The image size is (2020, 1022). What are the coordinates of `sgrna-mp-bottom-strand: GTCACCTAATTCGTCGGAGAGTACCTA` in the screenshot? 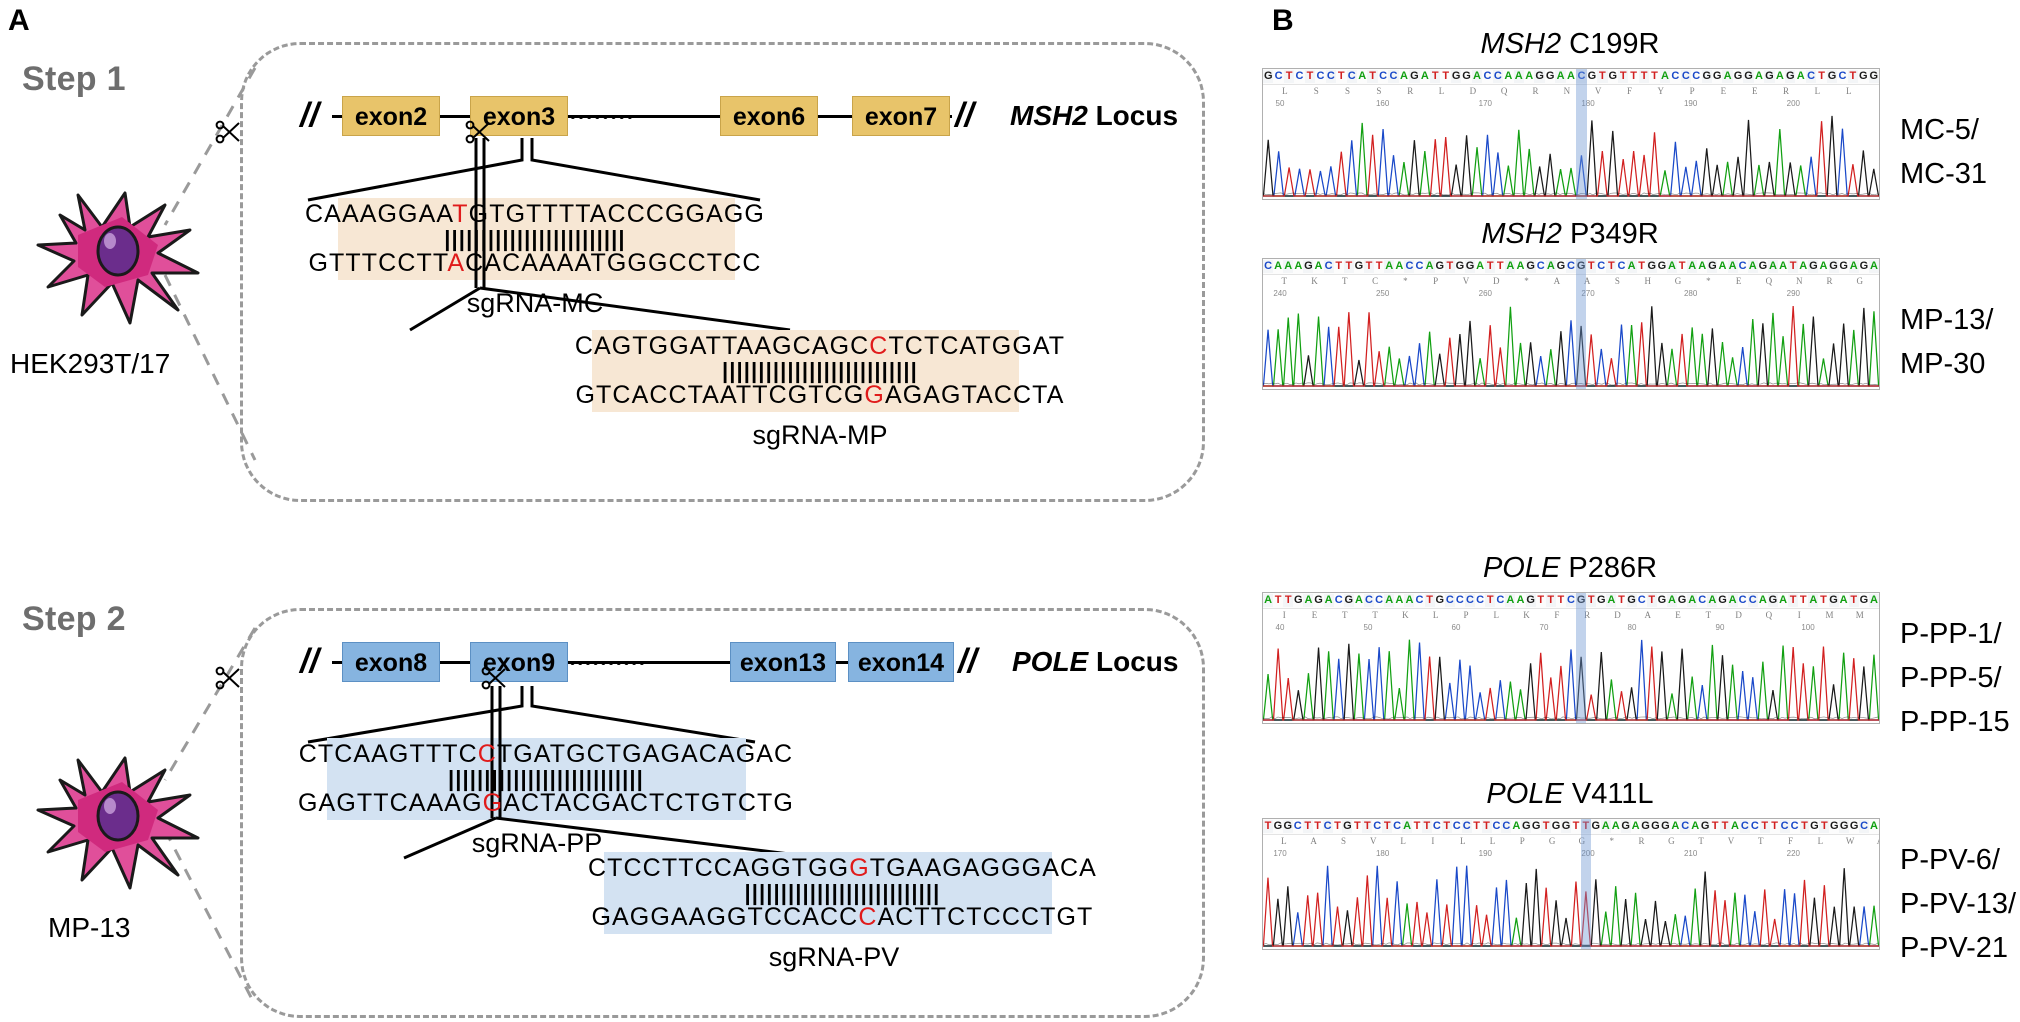 It's located at (820, 395).